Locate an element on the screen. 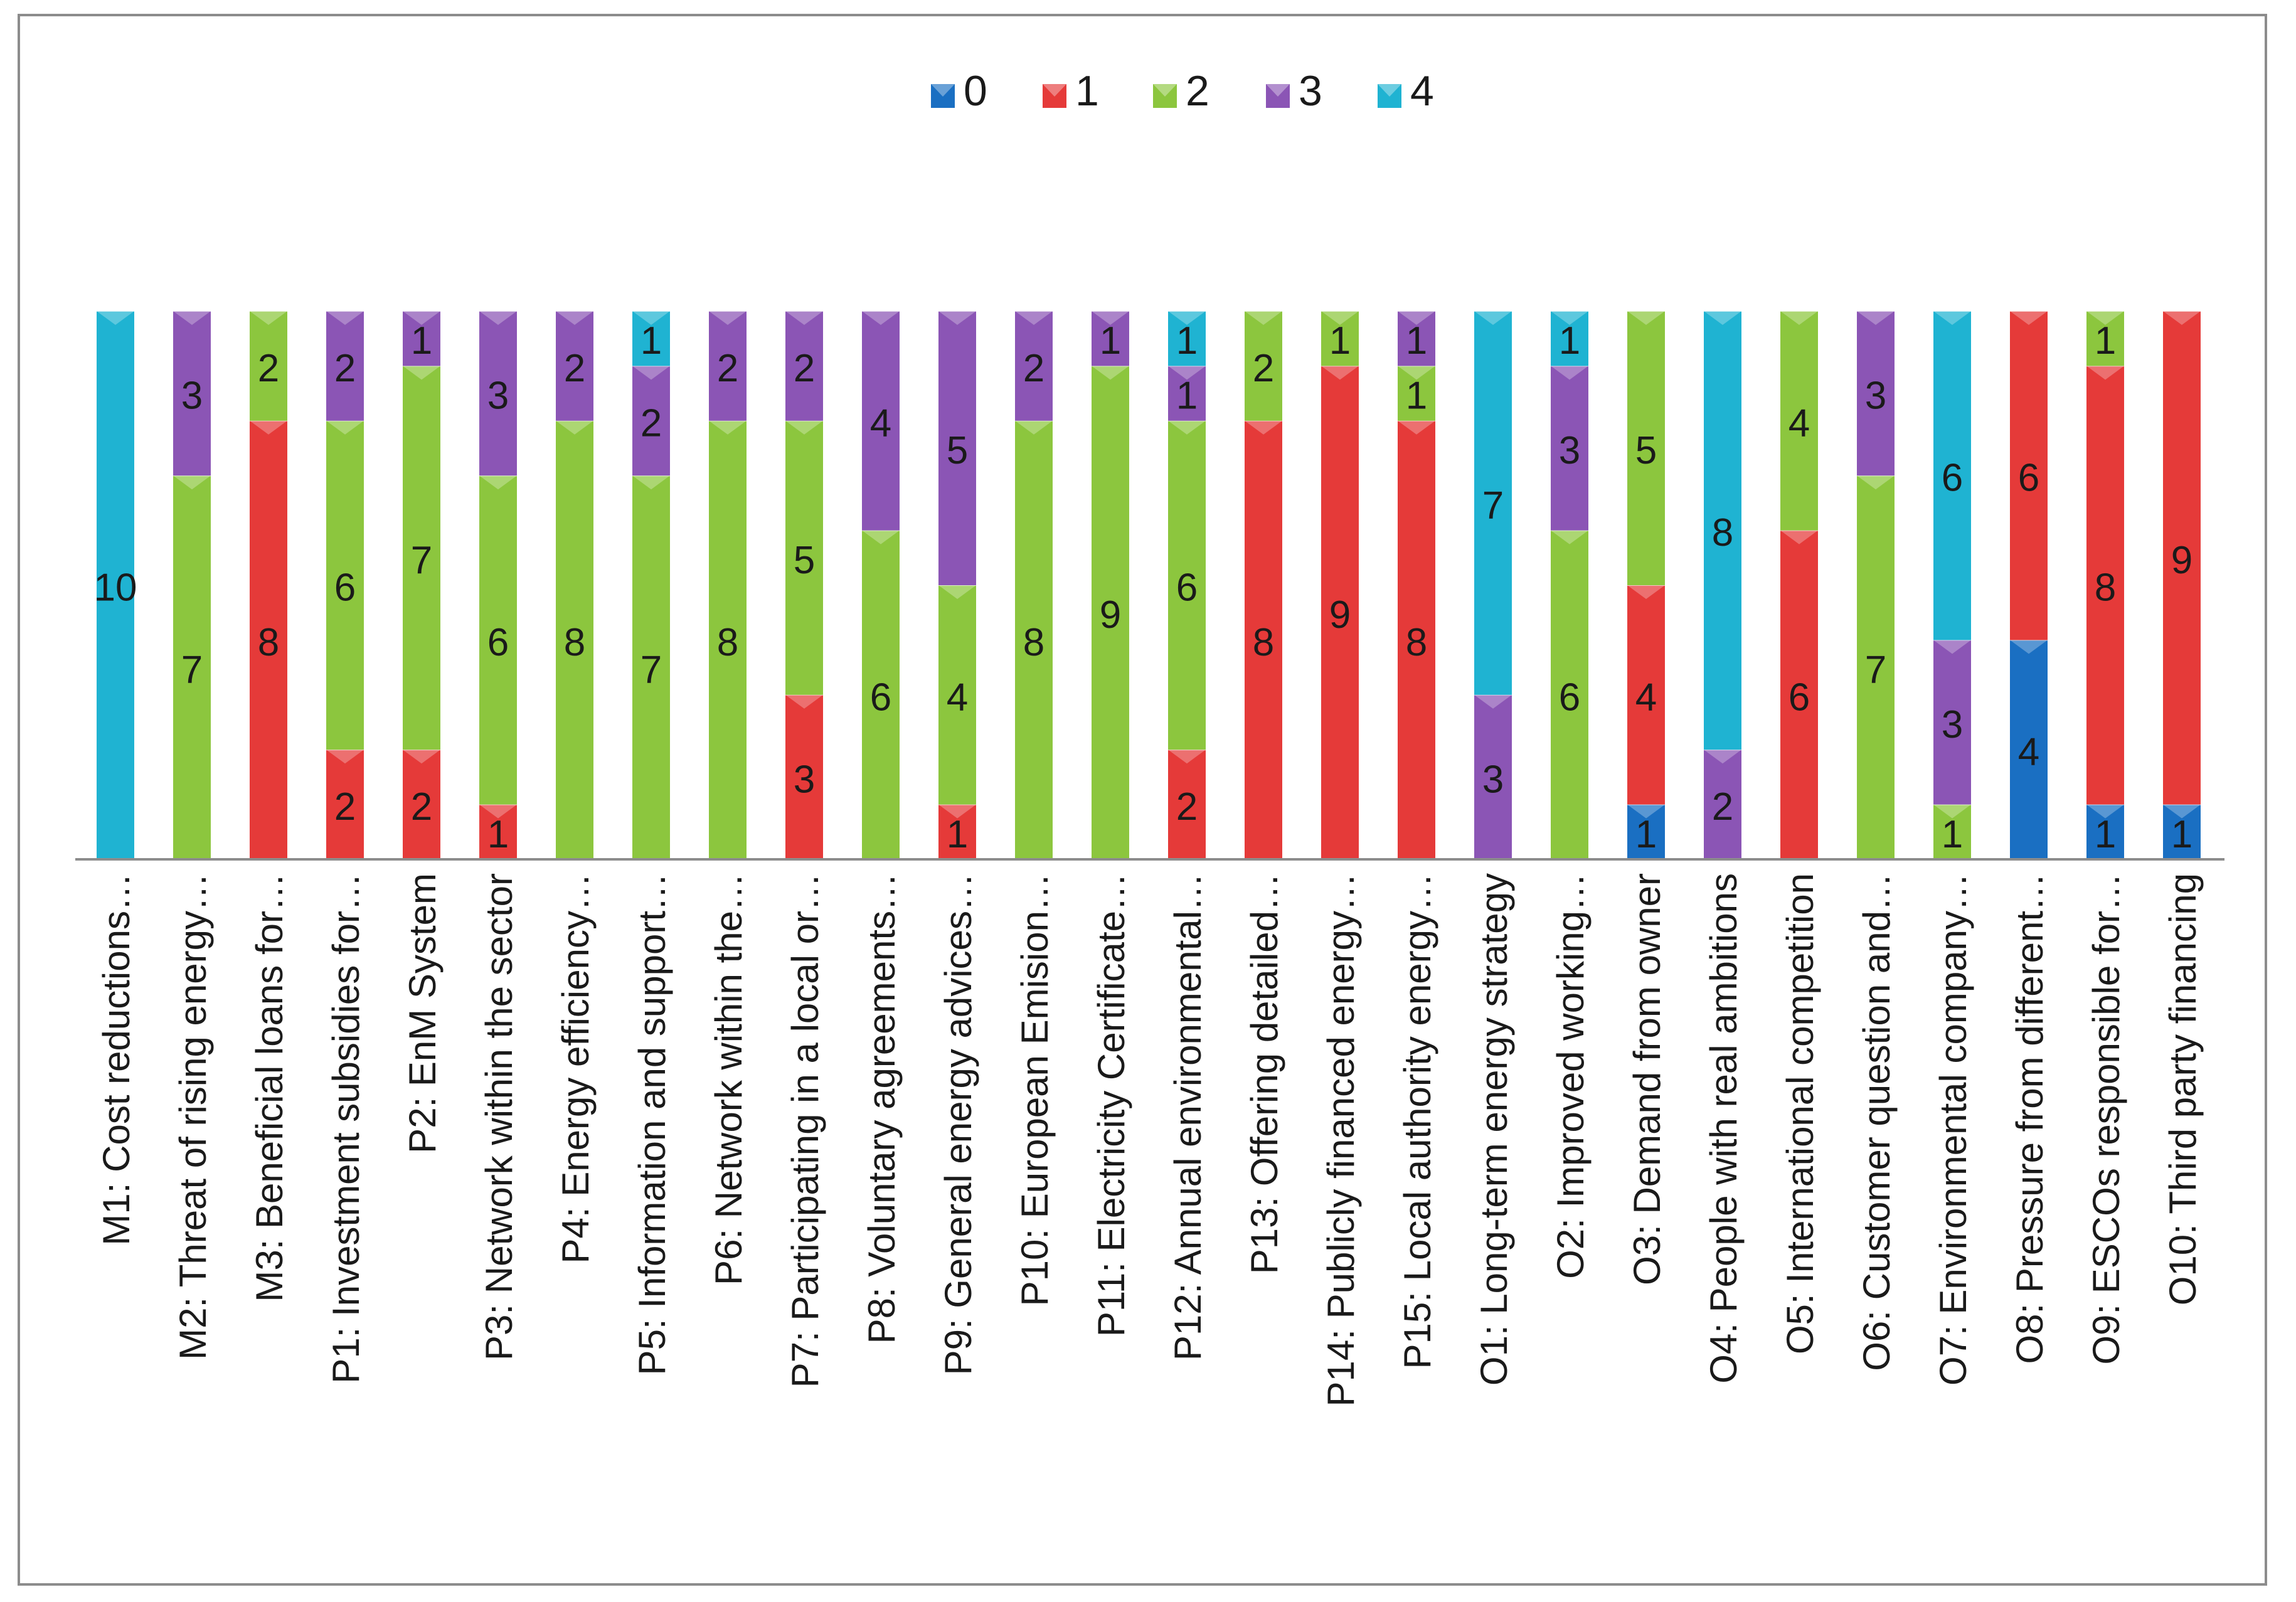 This screenshot has height=1602, width=2296. legend-item-0: 0 is located at coordinates (959, 91).